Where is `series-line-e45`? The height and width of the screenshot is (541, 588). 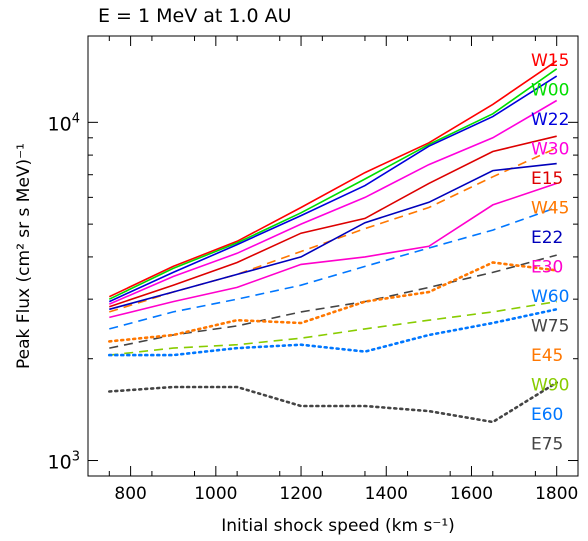
series-line-e45 is located at coordinates (333, 302).